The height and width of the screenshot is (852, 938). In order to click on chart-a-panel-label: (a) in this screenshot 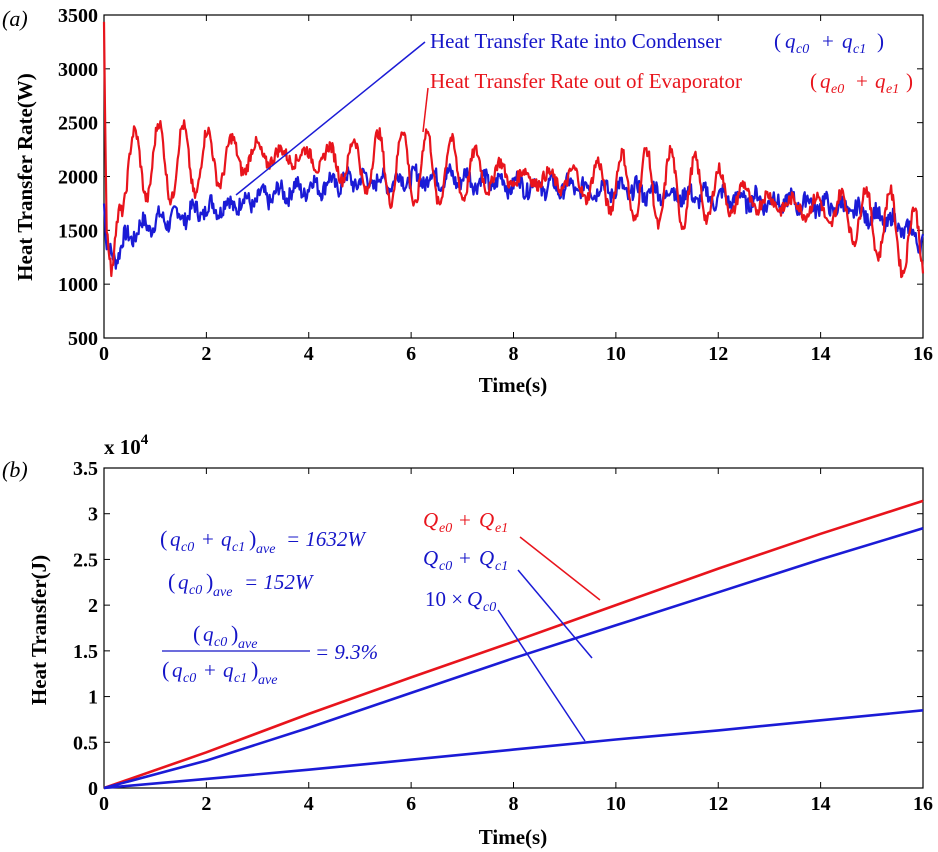, I will do `click(15, 18)`.